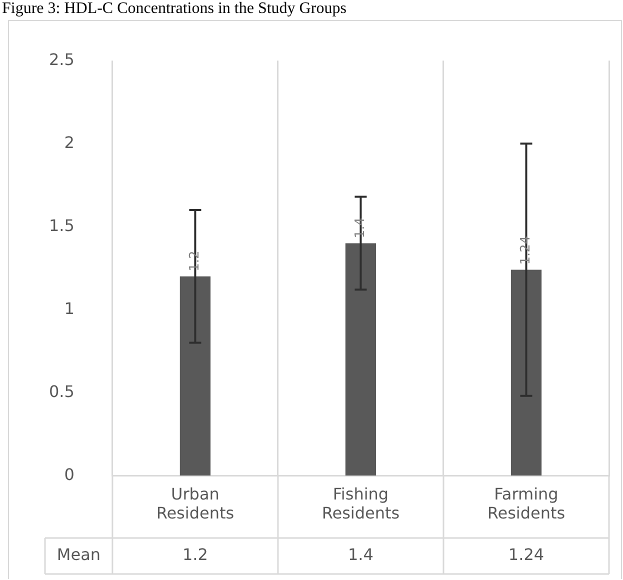 Image resolution: width=623 pixels, height=580 pixels. Describe the element at coordinates (526, 503) in the screenshot. I see `x-tick-label: Farming Residents` at that location.